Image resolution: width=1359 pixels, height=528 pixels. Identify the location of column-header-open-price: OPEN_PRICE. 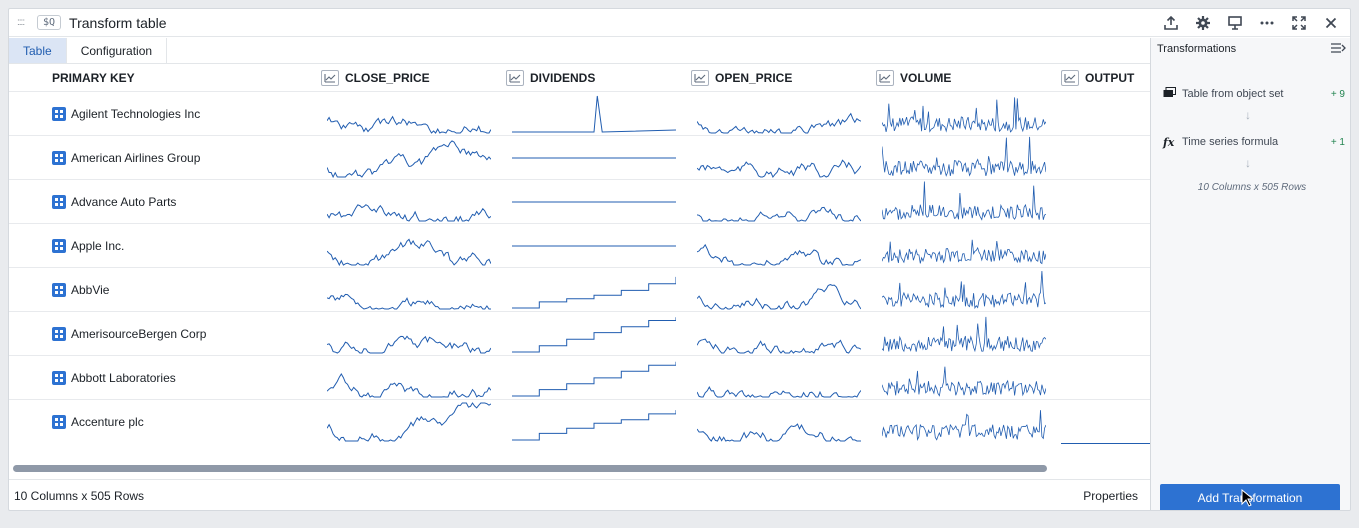
(741, 78).